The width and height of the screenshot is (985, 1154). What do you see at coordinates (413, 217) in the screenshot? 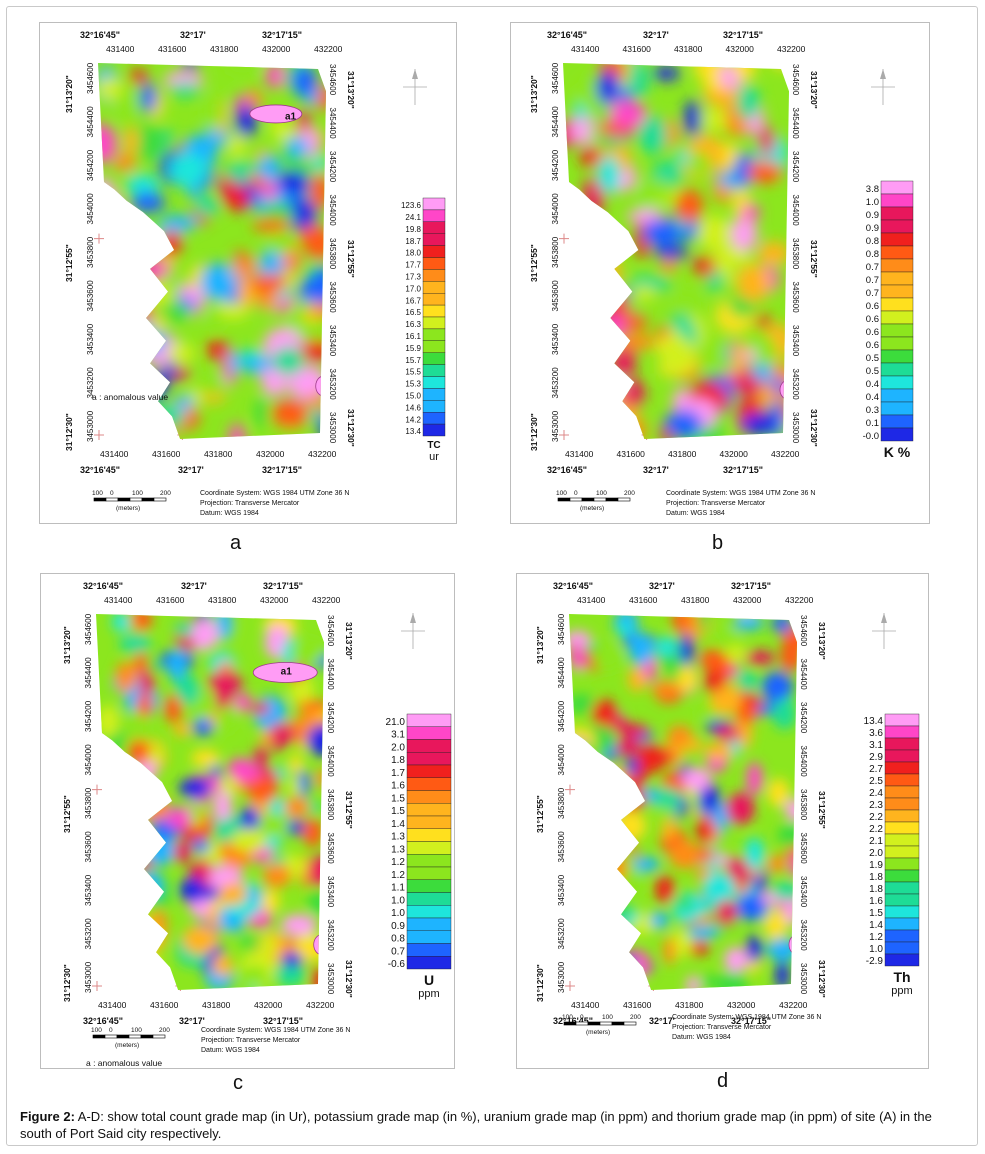
I see `legend-value: 24.1` at bounding box center [413, 217].